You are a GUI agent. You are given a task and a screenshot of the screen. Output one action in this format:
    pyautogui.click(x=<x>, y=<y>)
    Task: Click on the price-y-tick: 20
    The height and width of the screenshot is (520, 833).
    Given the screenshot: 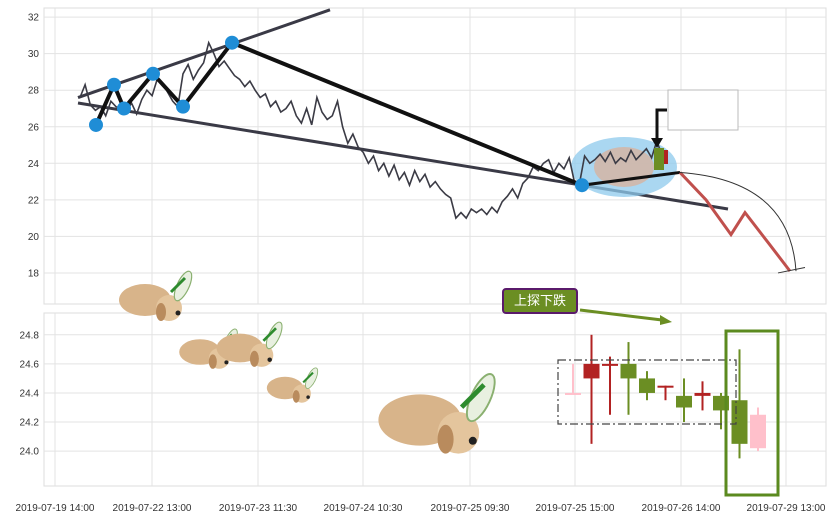 What is the action you would take?
    pyautogui.click(x=34, y=237)
    